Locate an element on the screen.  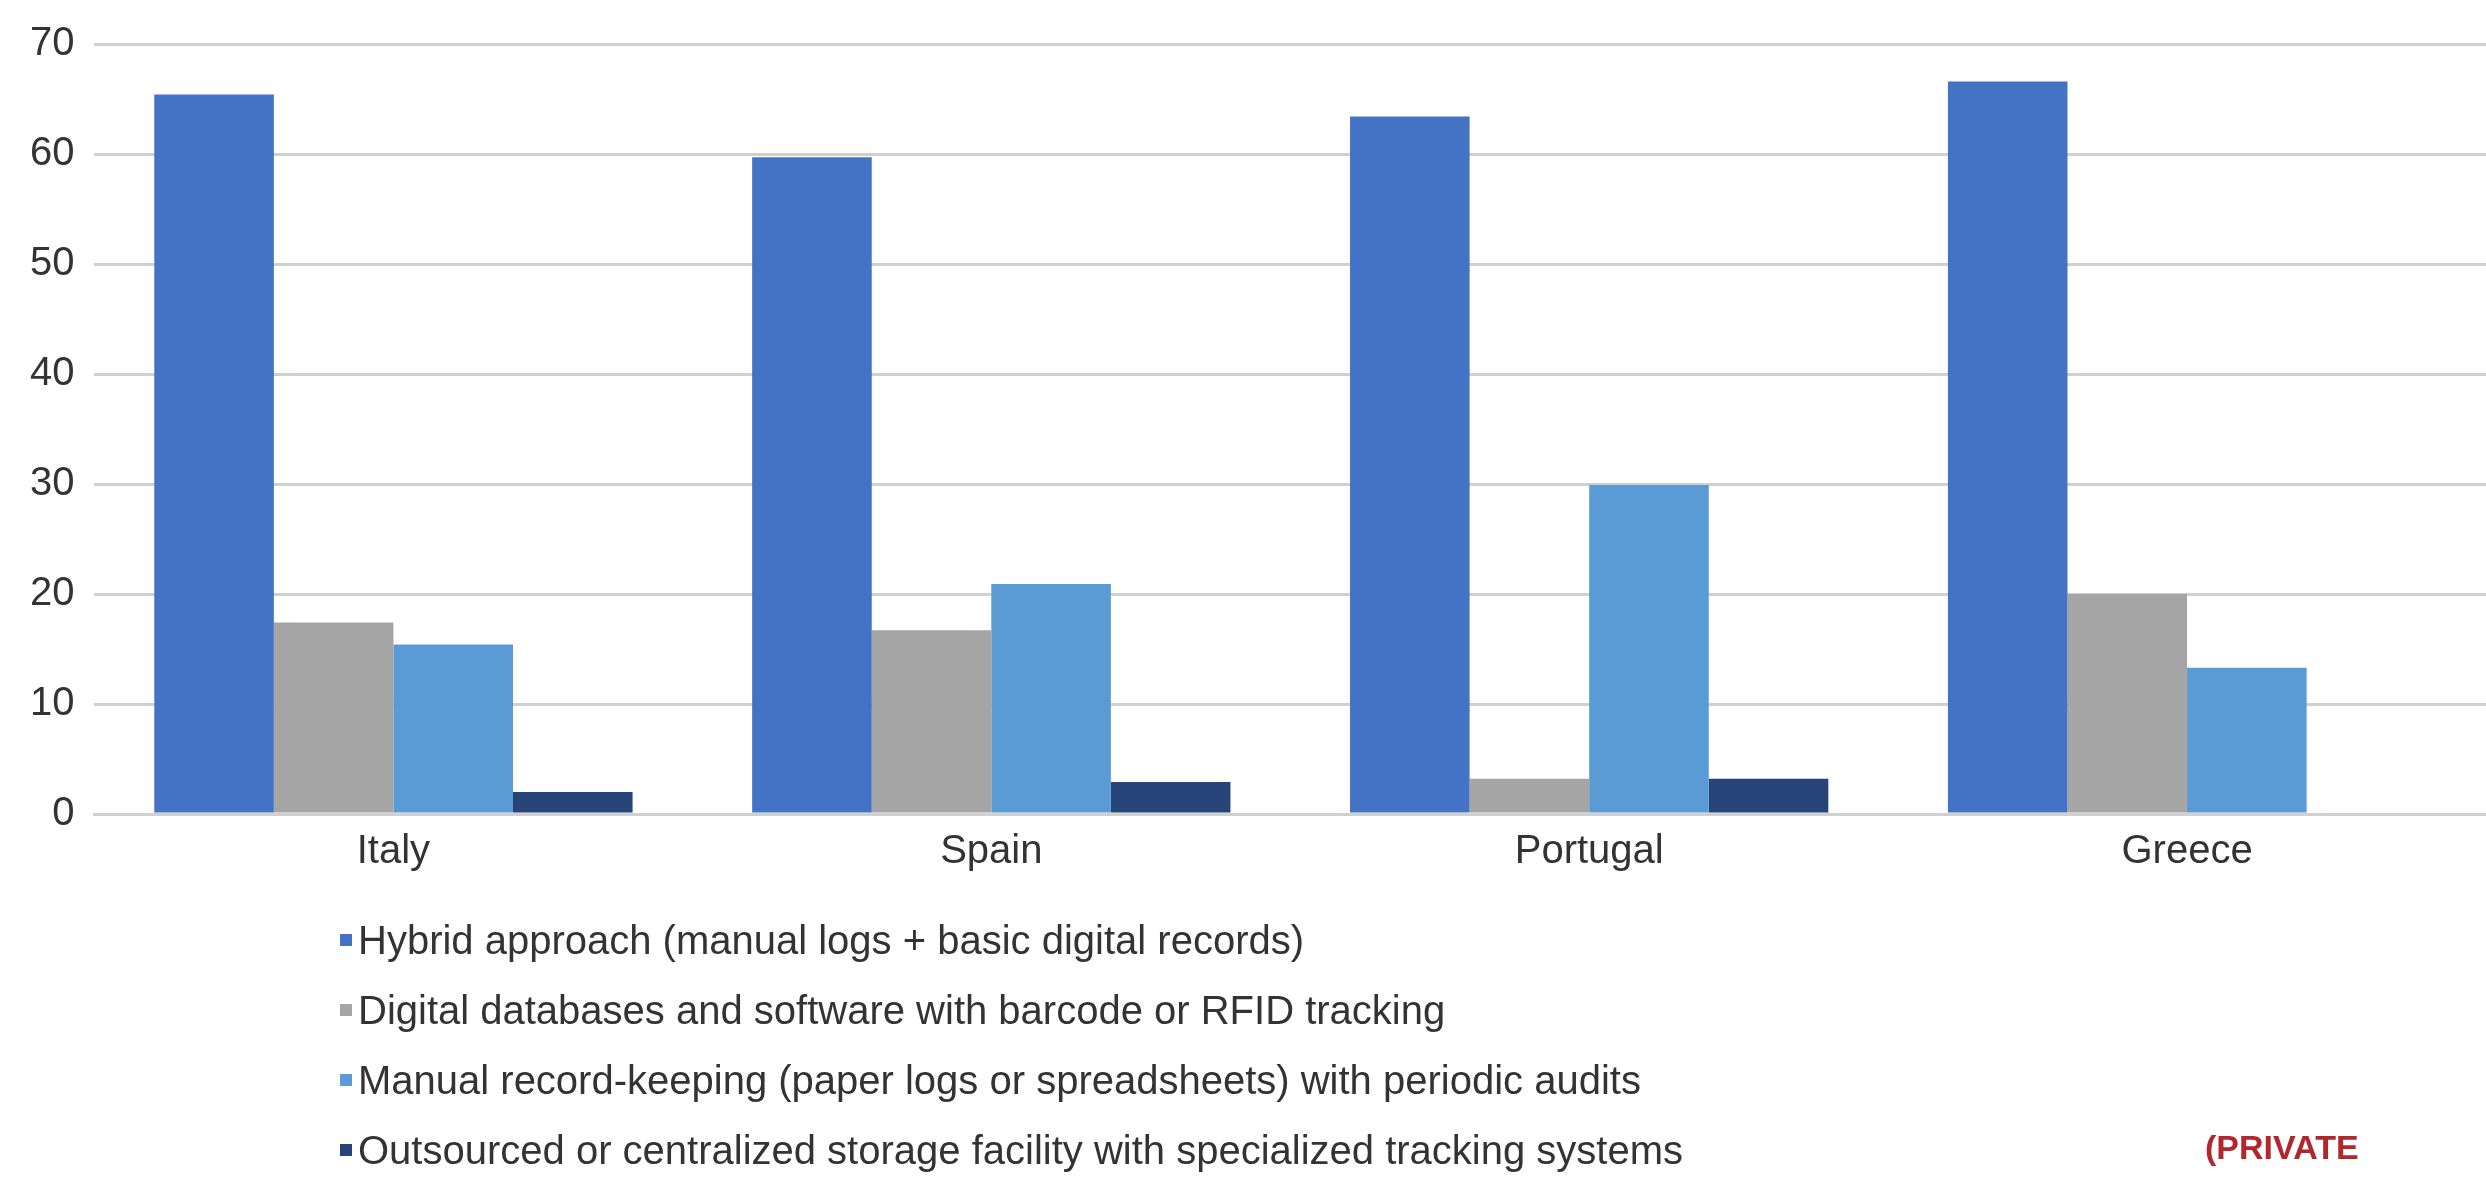
x-tick-label: Portugal is located at coordinates (1589, 849).